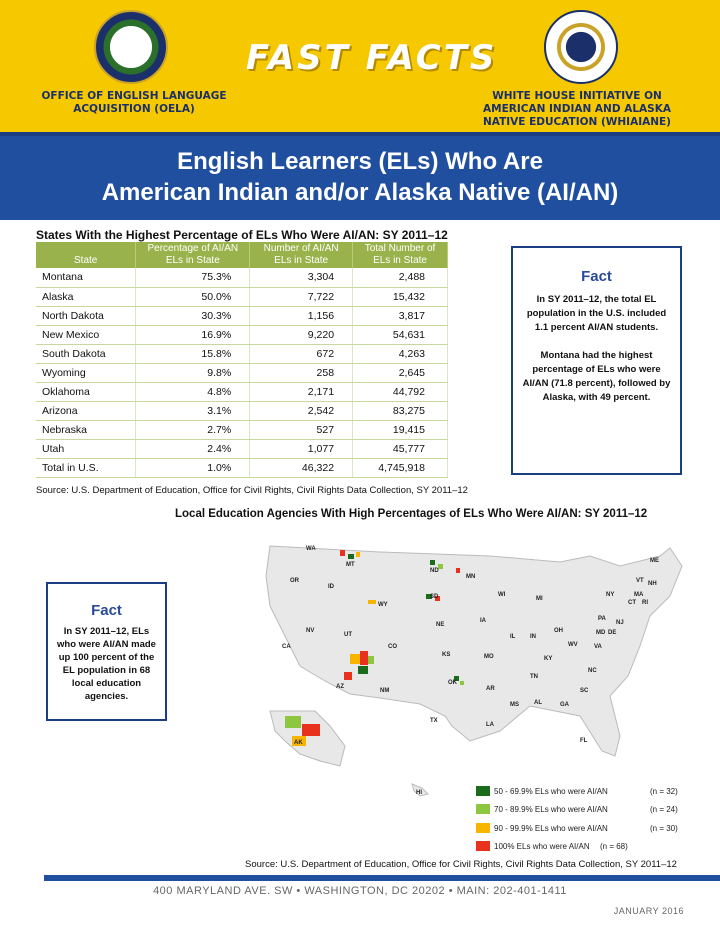  What do you see at coordinates (474, 651) in the screenshot?
I see `us-mainland-shape` at bounding box center [474, 651].